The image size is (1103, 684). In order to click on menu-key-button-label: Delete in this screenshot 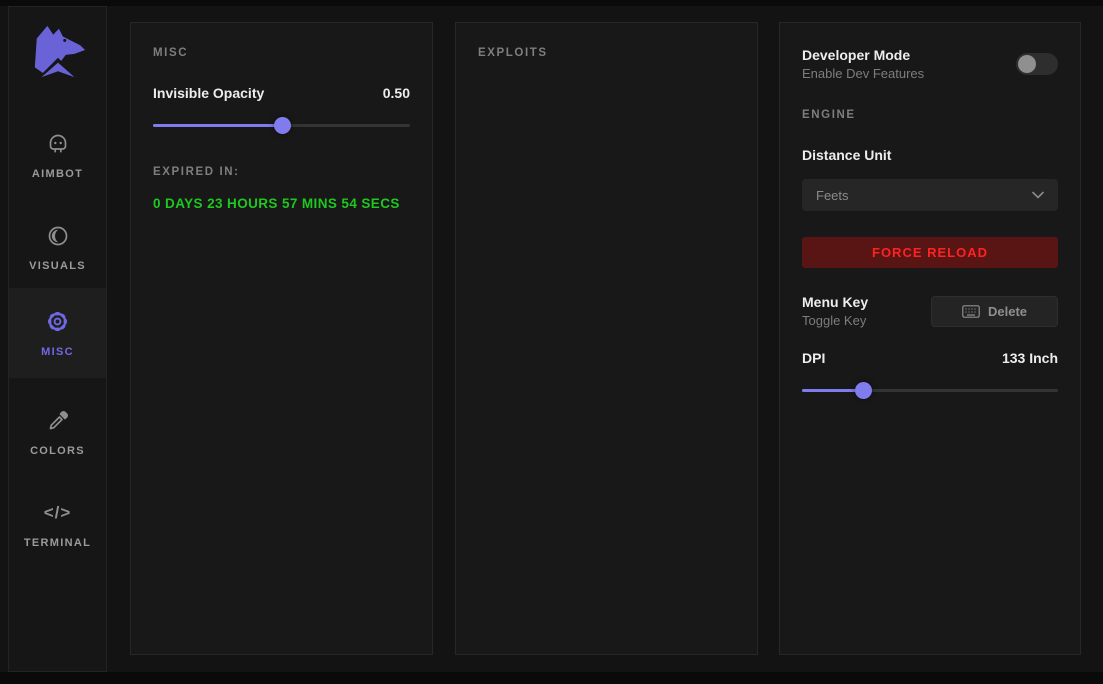, I will do `click(1007, 311)`.